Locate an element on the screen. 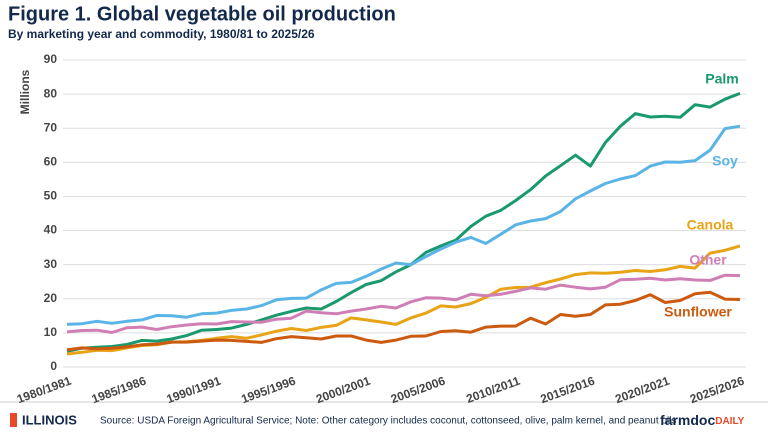 Image resolution: width=768 pixels, height=432 pixels. series-label: Other is located at coordinates (708, 260).